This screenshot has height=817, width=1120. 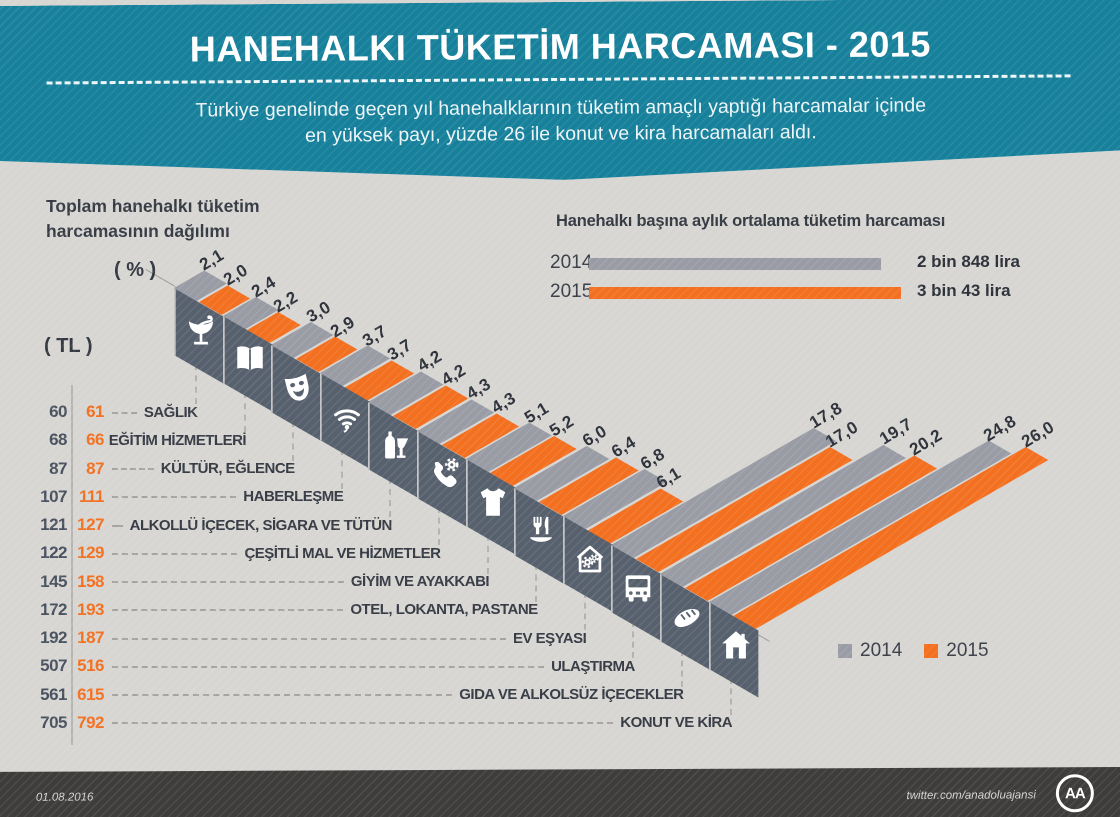 I want to click on category-row: OTEL, LOKANTA, PASTANE, so click(x=325, y=610).